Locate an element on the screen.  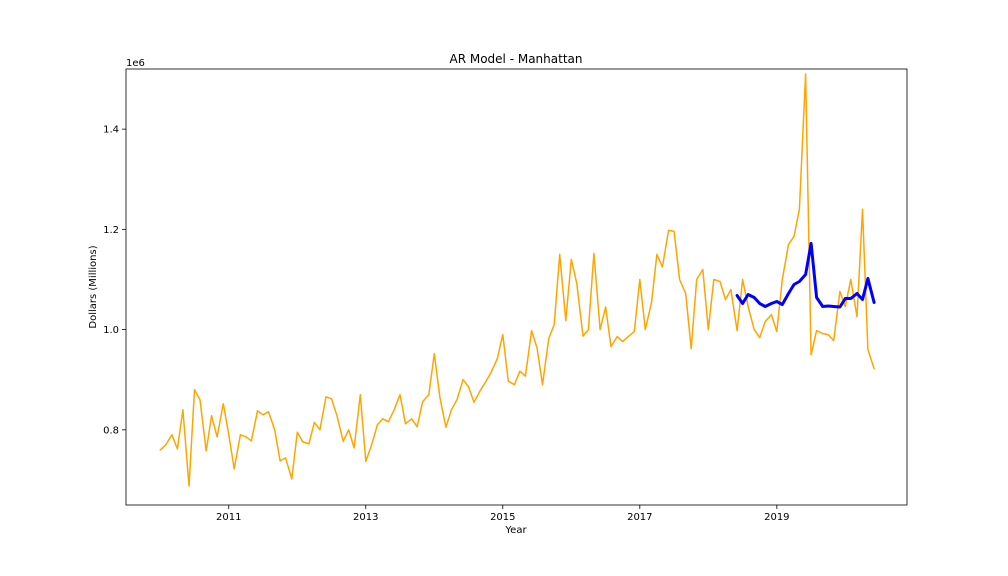
x-tick-label: 2015 is located at coordinates (502, 517).